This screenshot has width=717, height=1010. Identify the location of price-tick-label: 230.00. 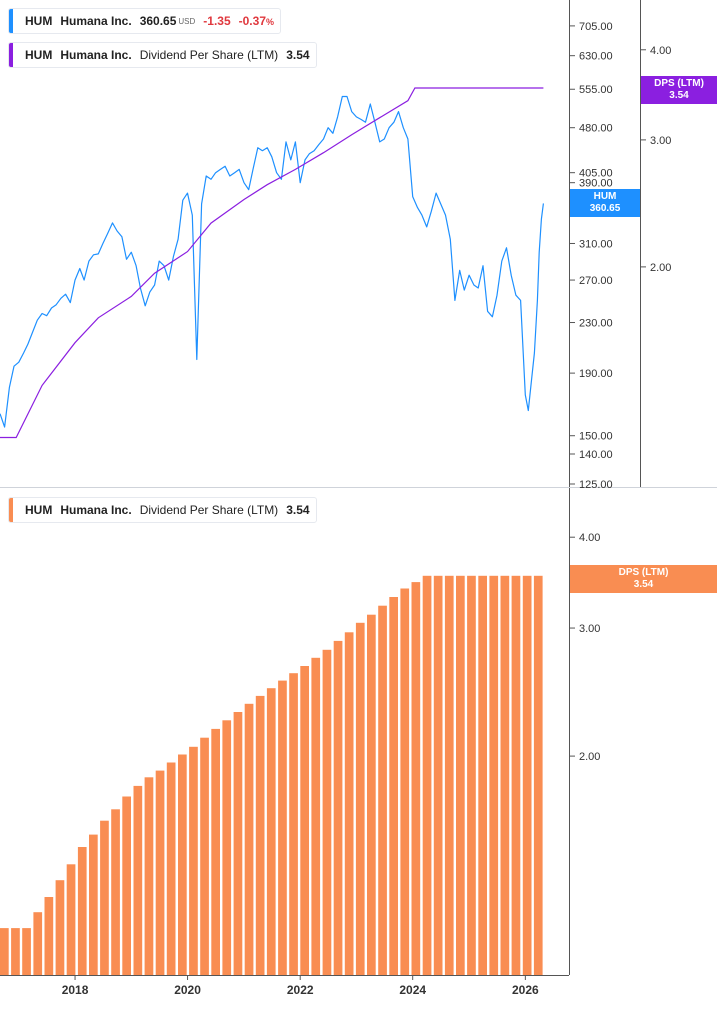
(596, 324).